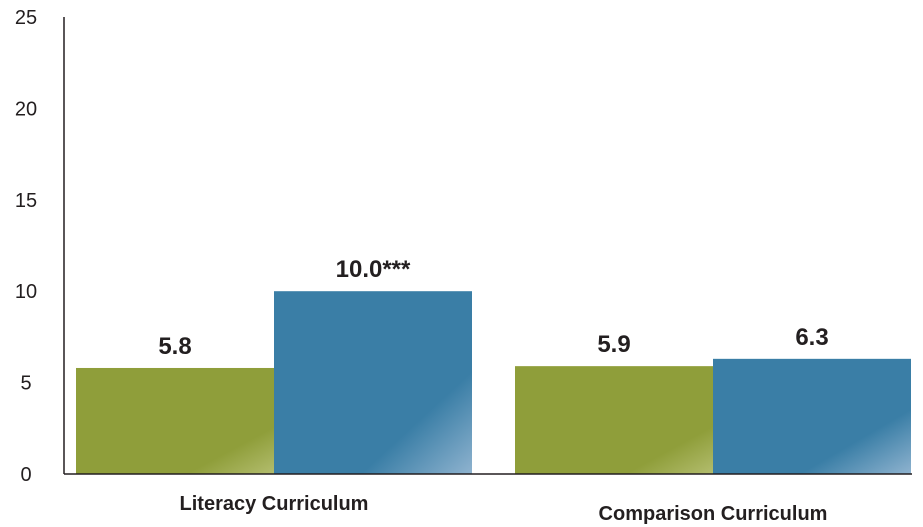 The width and height of the screenshot is (923, 527). What do you see at coordinates (613, 344) in the screenshot?
I see `bar-value-label: 5.9` at bounding box center [613, 344].